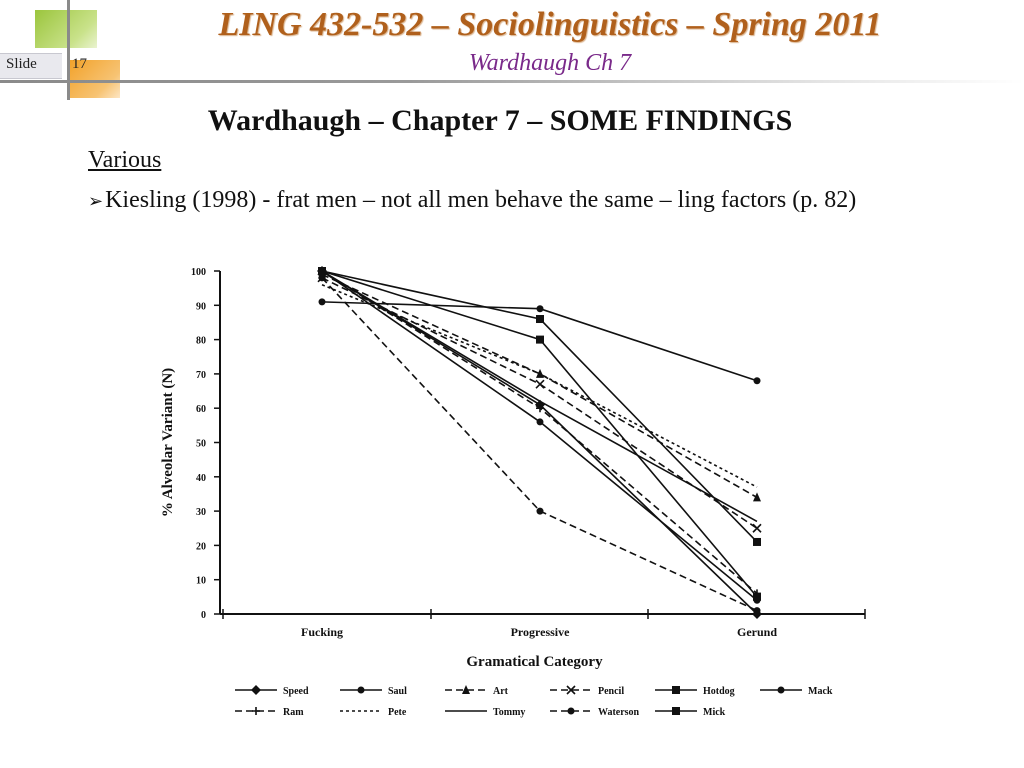 The image size is (1024, 768). Describe the element at coordinates (540, 422) in the screenshot. I see `data-point-saul` at that location.